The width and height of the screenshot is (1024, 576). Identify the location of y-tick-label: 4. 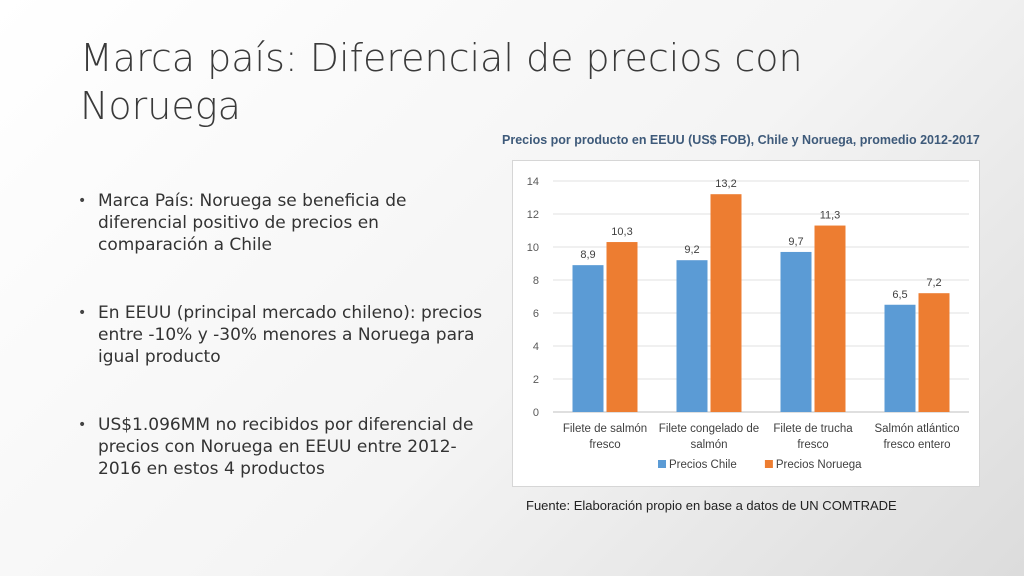
(536, 347).